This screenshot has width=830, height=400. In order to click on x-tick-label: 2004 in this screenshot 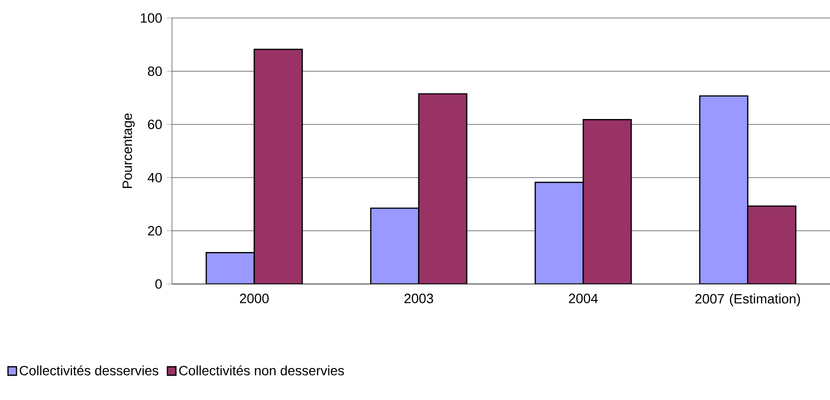, I will do `click(583, 299)`.